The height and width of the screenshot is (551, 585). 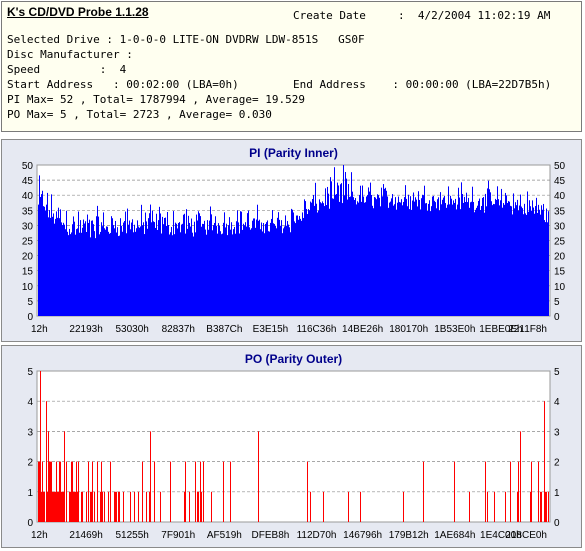 What do you see at coordinates (317, 329) in the screenshot?
I see `pi-xtick: 116C36h` at bounding box center [317, 329].